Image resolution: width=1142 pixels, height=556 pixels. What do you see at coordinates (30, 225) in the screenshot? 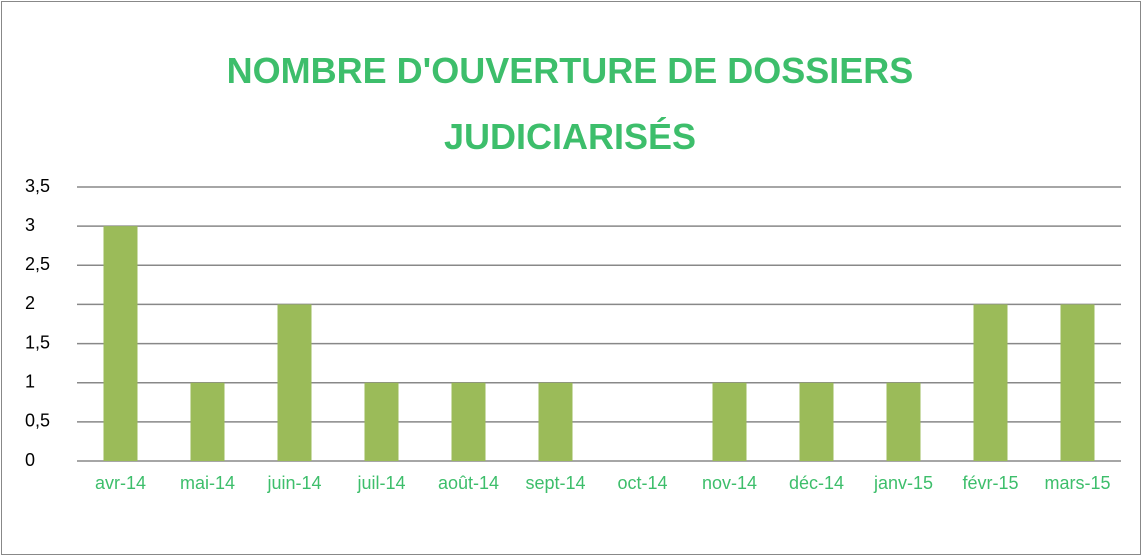
I see `y-tick-label: 3` at bounding box center [30, 225].